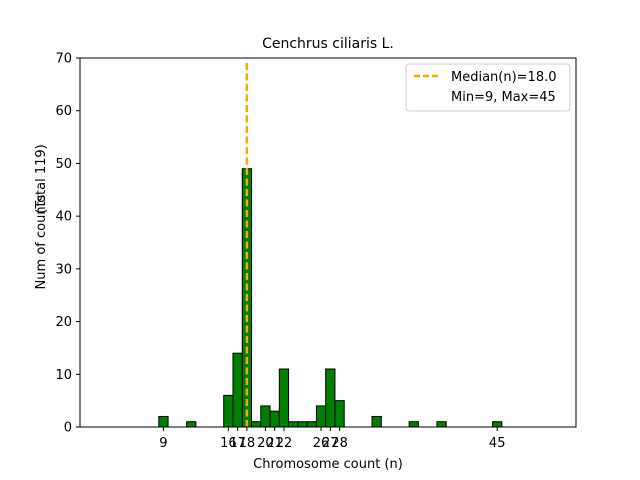  Describe the element at coordinates (247, 443) in the screenshot. I see `x-tick-label: 18` at that location.